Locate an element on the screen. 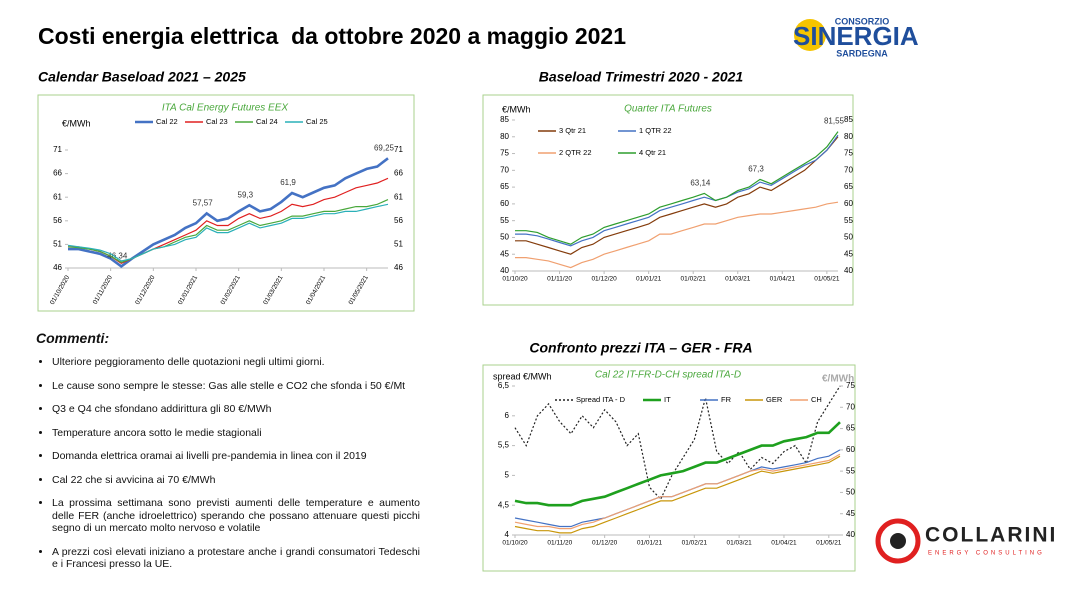 The width and height of the screenshot is (1071, 605). y-tick-label: 6,5 is located at coordinates (504, 385).